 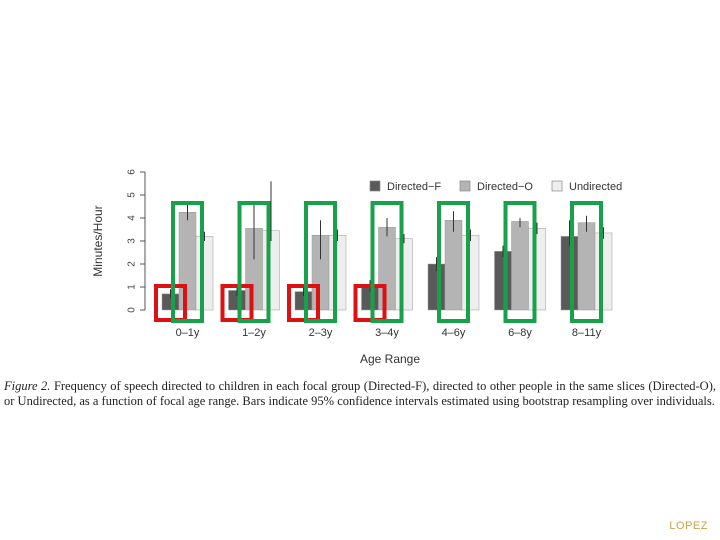 I want to click on y-tick-label: 5, so click(x=132, y=195).